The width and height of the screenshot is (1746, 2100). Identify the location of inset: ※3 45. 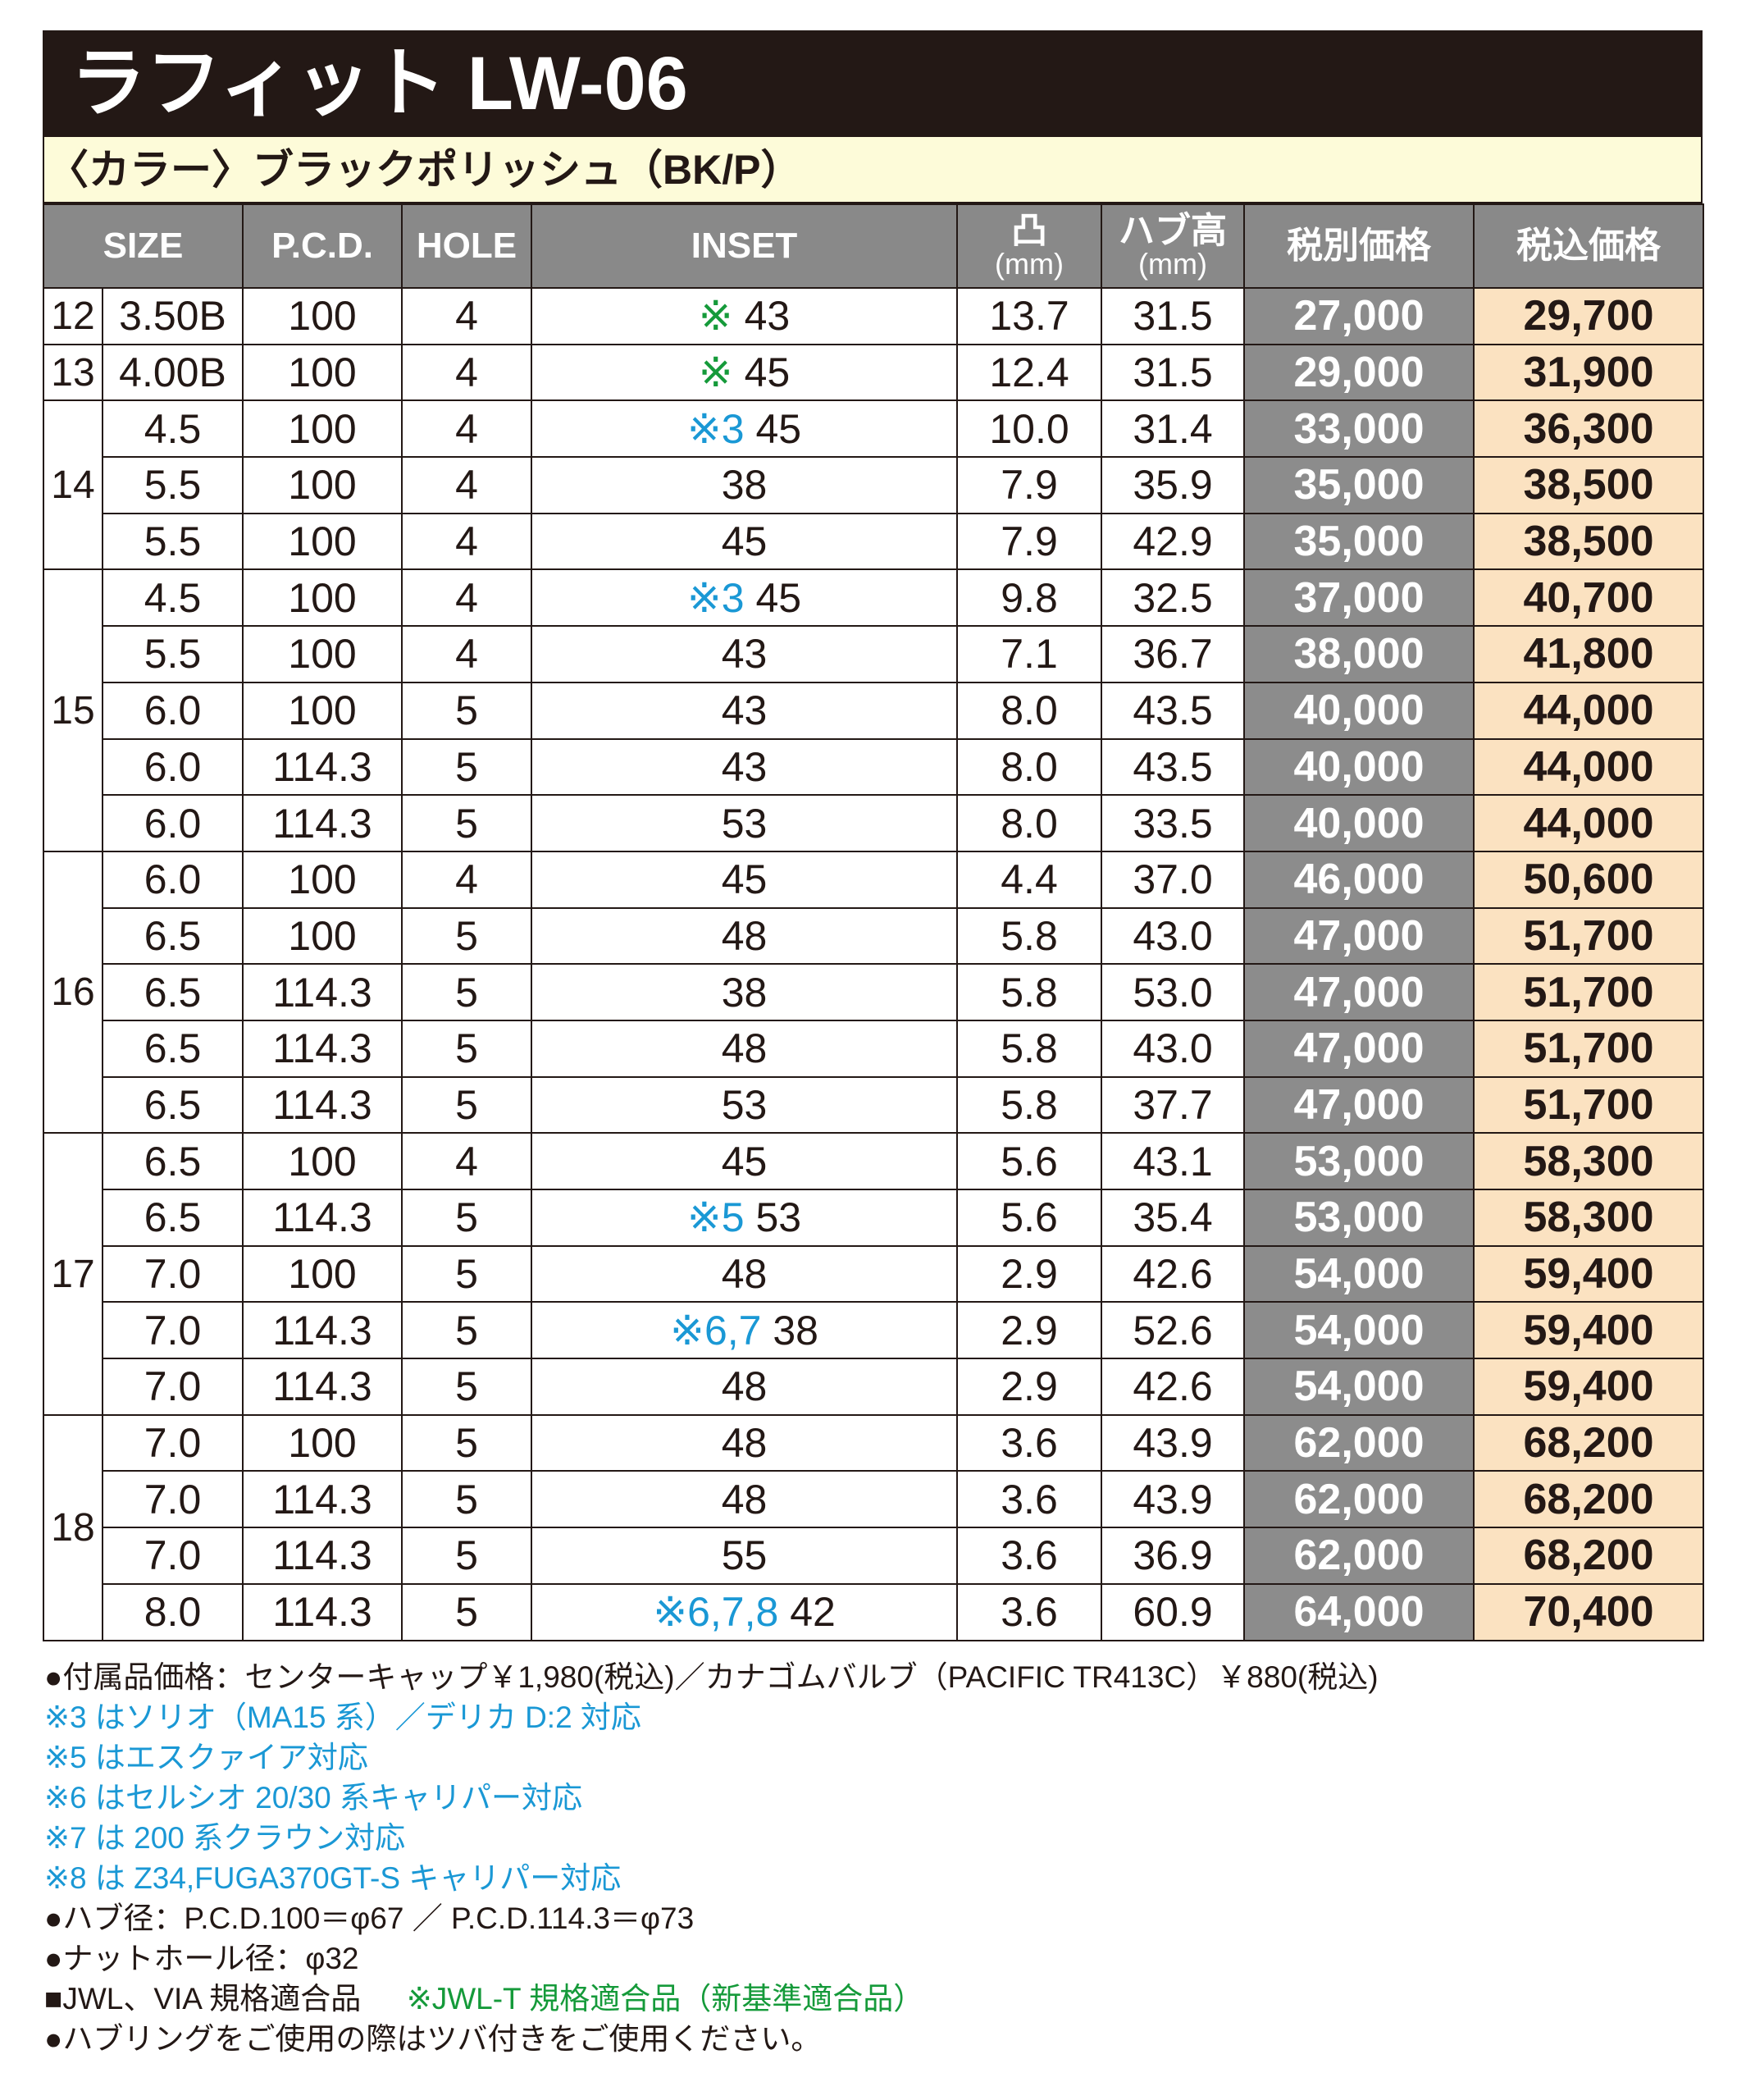
(745, 598).